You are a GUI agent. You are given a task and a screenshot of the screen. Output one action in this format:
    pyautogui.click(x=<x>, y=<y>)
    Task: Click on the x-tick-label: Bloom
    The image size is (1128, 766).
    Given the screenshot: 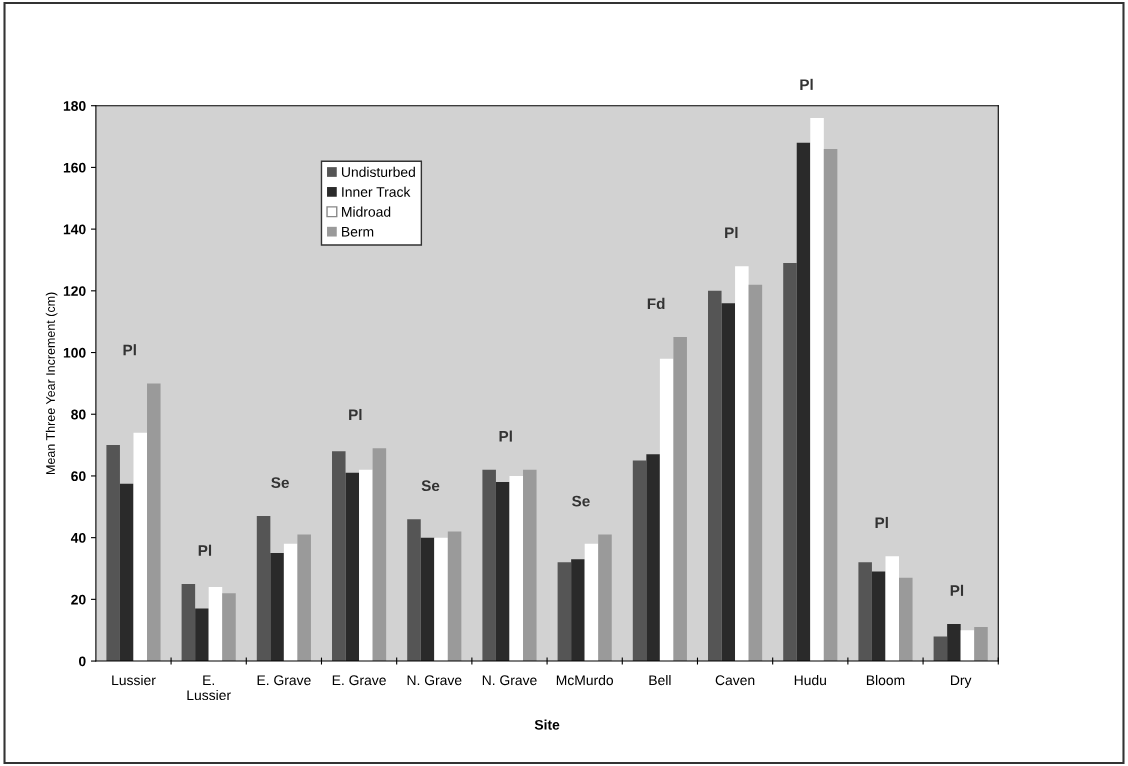 What is the action you would take?
    pyautogui.click(x=885, y=680)
    